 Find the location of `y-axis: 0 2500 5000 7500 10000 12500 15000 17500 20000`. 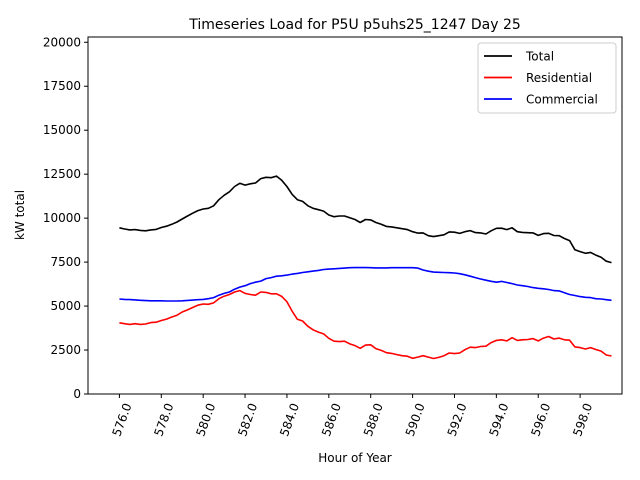

y-axis: 0 2500 5000 7500 10000 12500 15000 17500 20000 is located at coordinates (65, 218).